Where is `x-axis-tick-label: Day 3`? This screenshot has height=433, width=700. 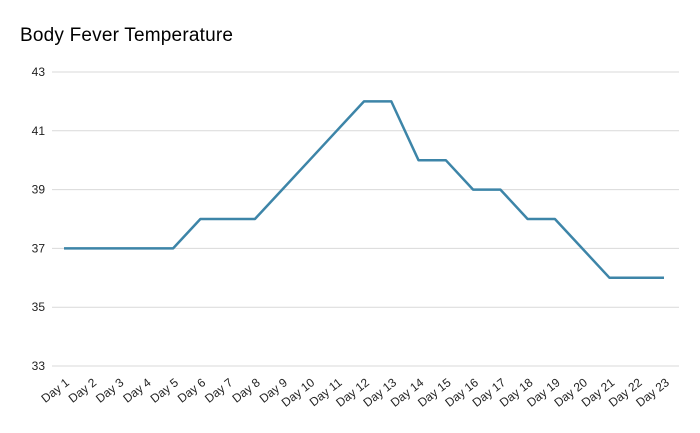 x-axis-tick-label: Day 3 is located at coordinates (110, 390).